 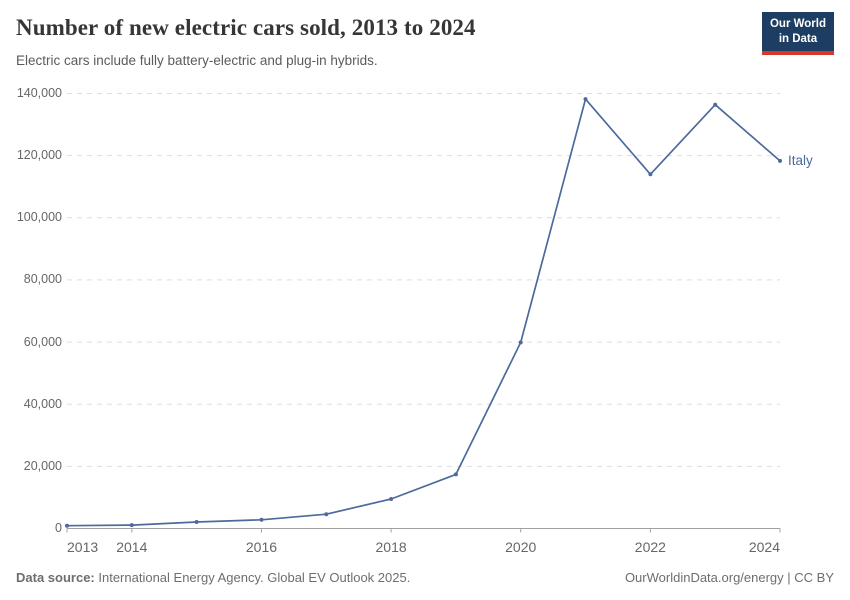 What do you see at coordinates (55, 577) in the screenshot?
I see `data-source-label: Data source:` at bounding box center [55, 577].